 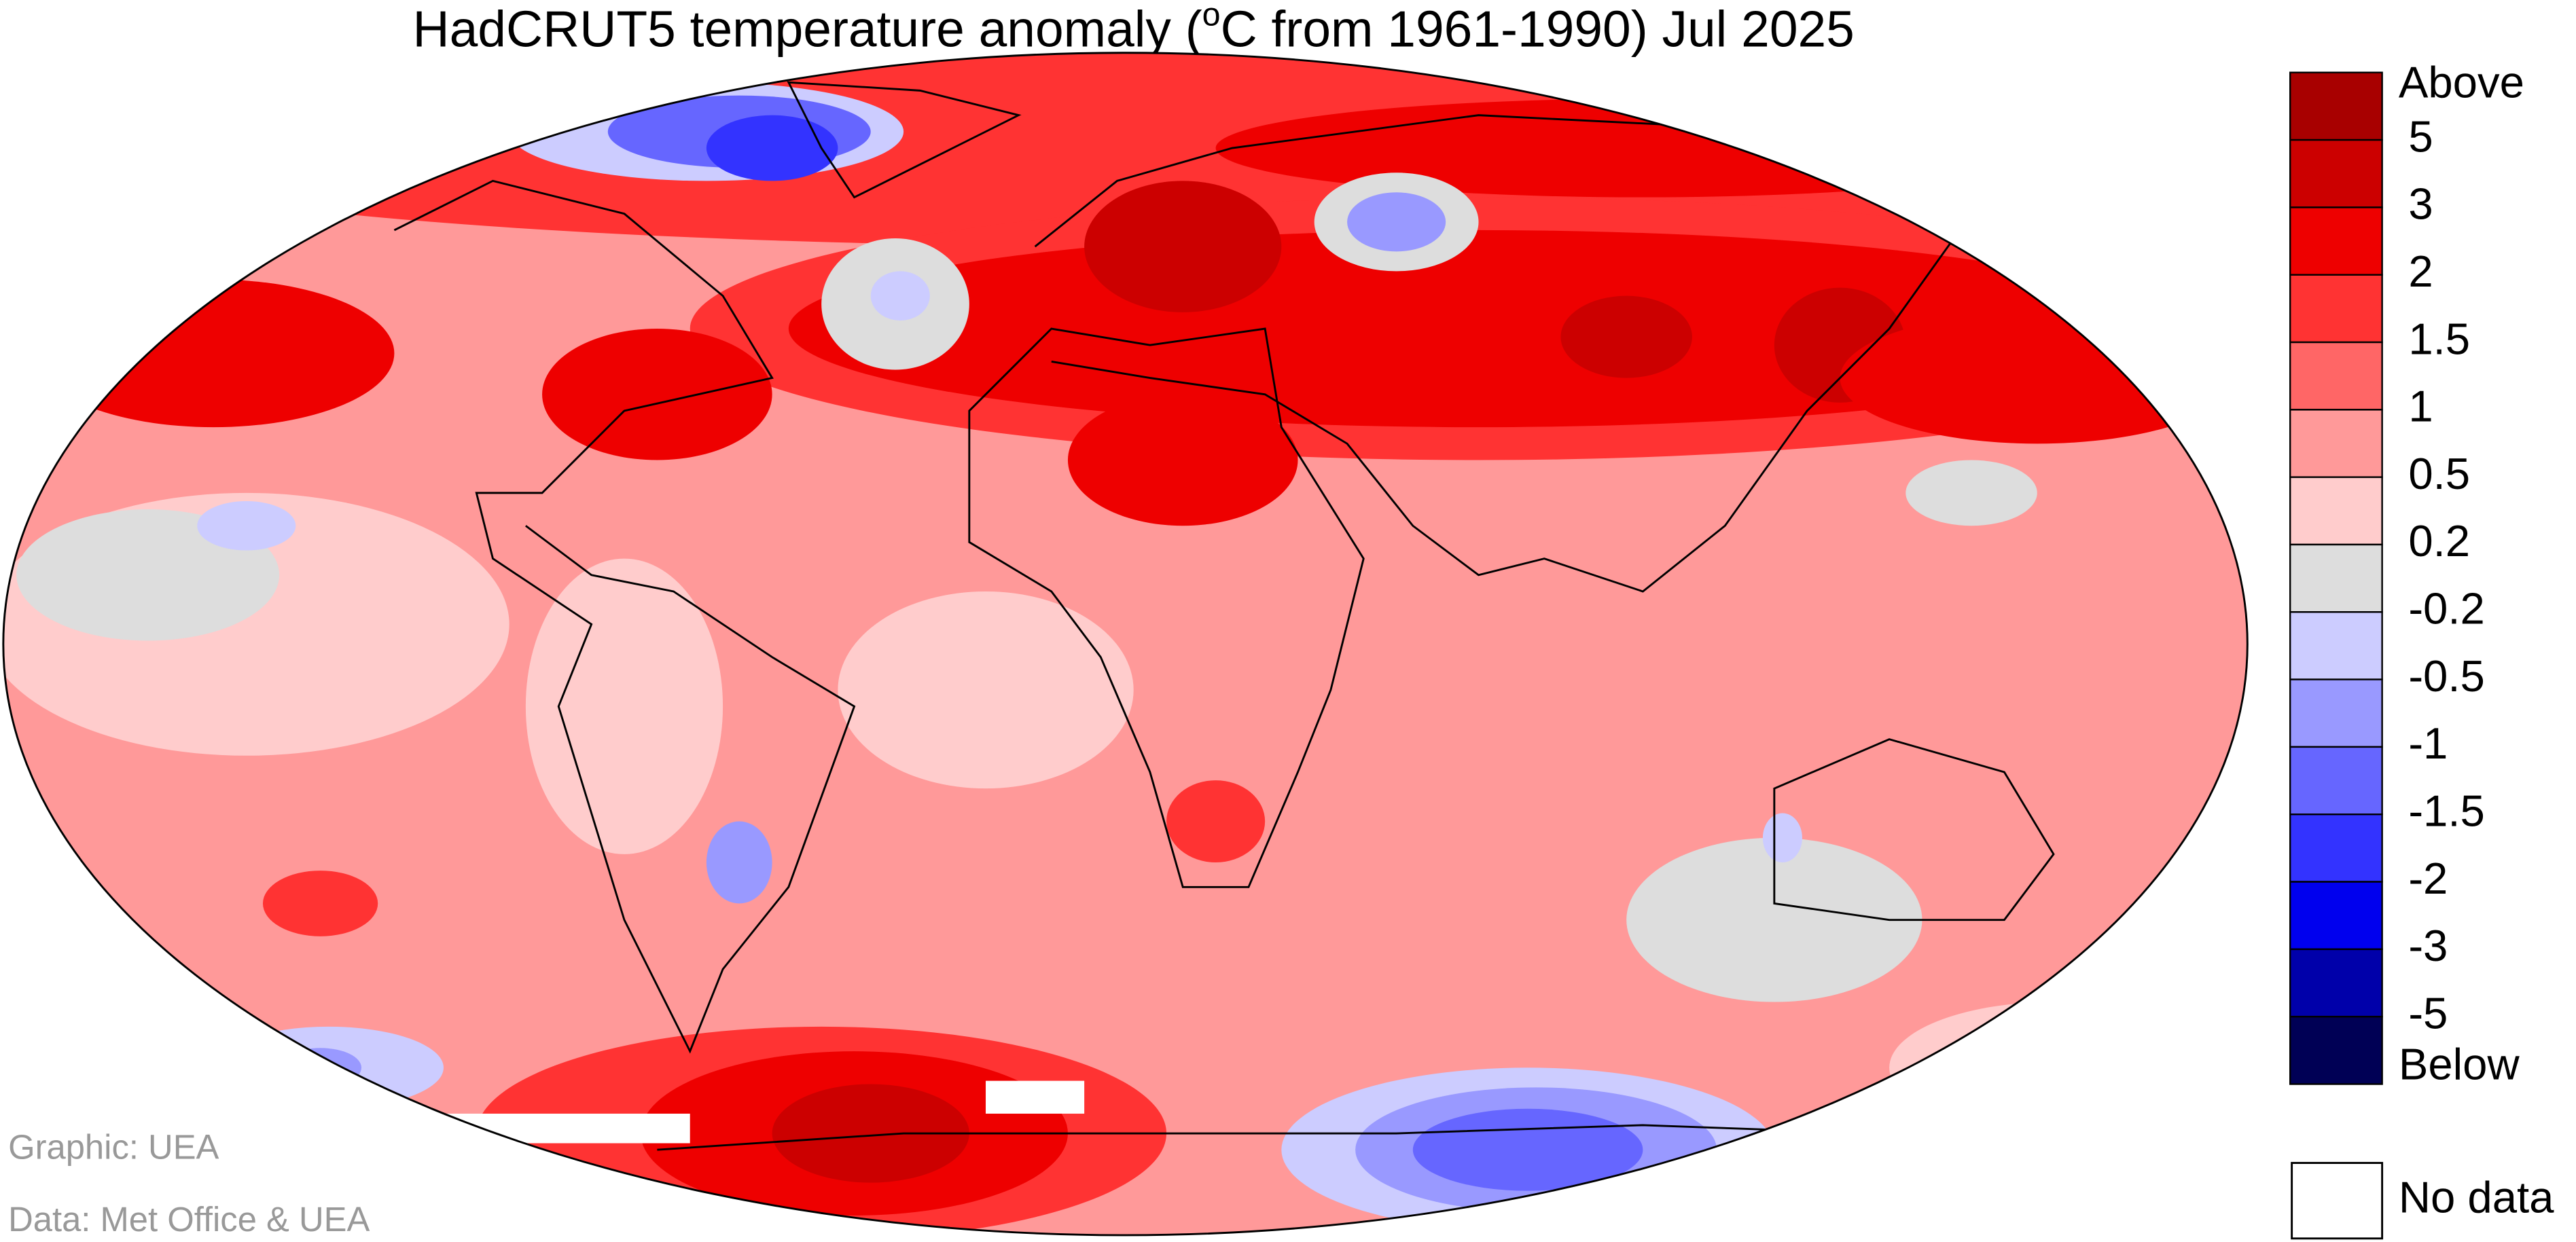 I want to click on legend-label: -3, so click(x=2428, y=946).